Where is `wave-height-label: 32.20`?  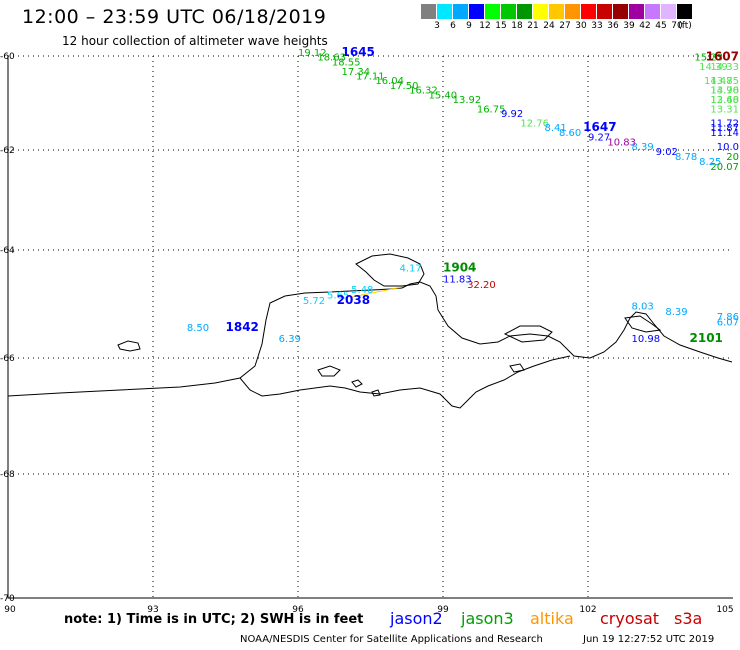
wave-height-label: 32.20 is located at coordinates (481, 285).